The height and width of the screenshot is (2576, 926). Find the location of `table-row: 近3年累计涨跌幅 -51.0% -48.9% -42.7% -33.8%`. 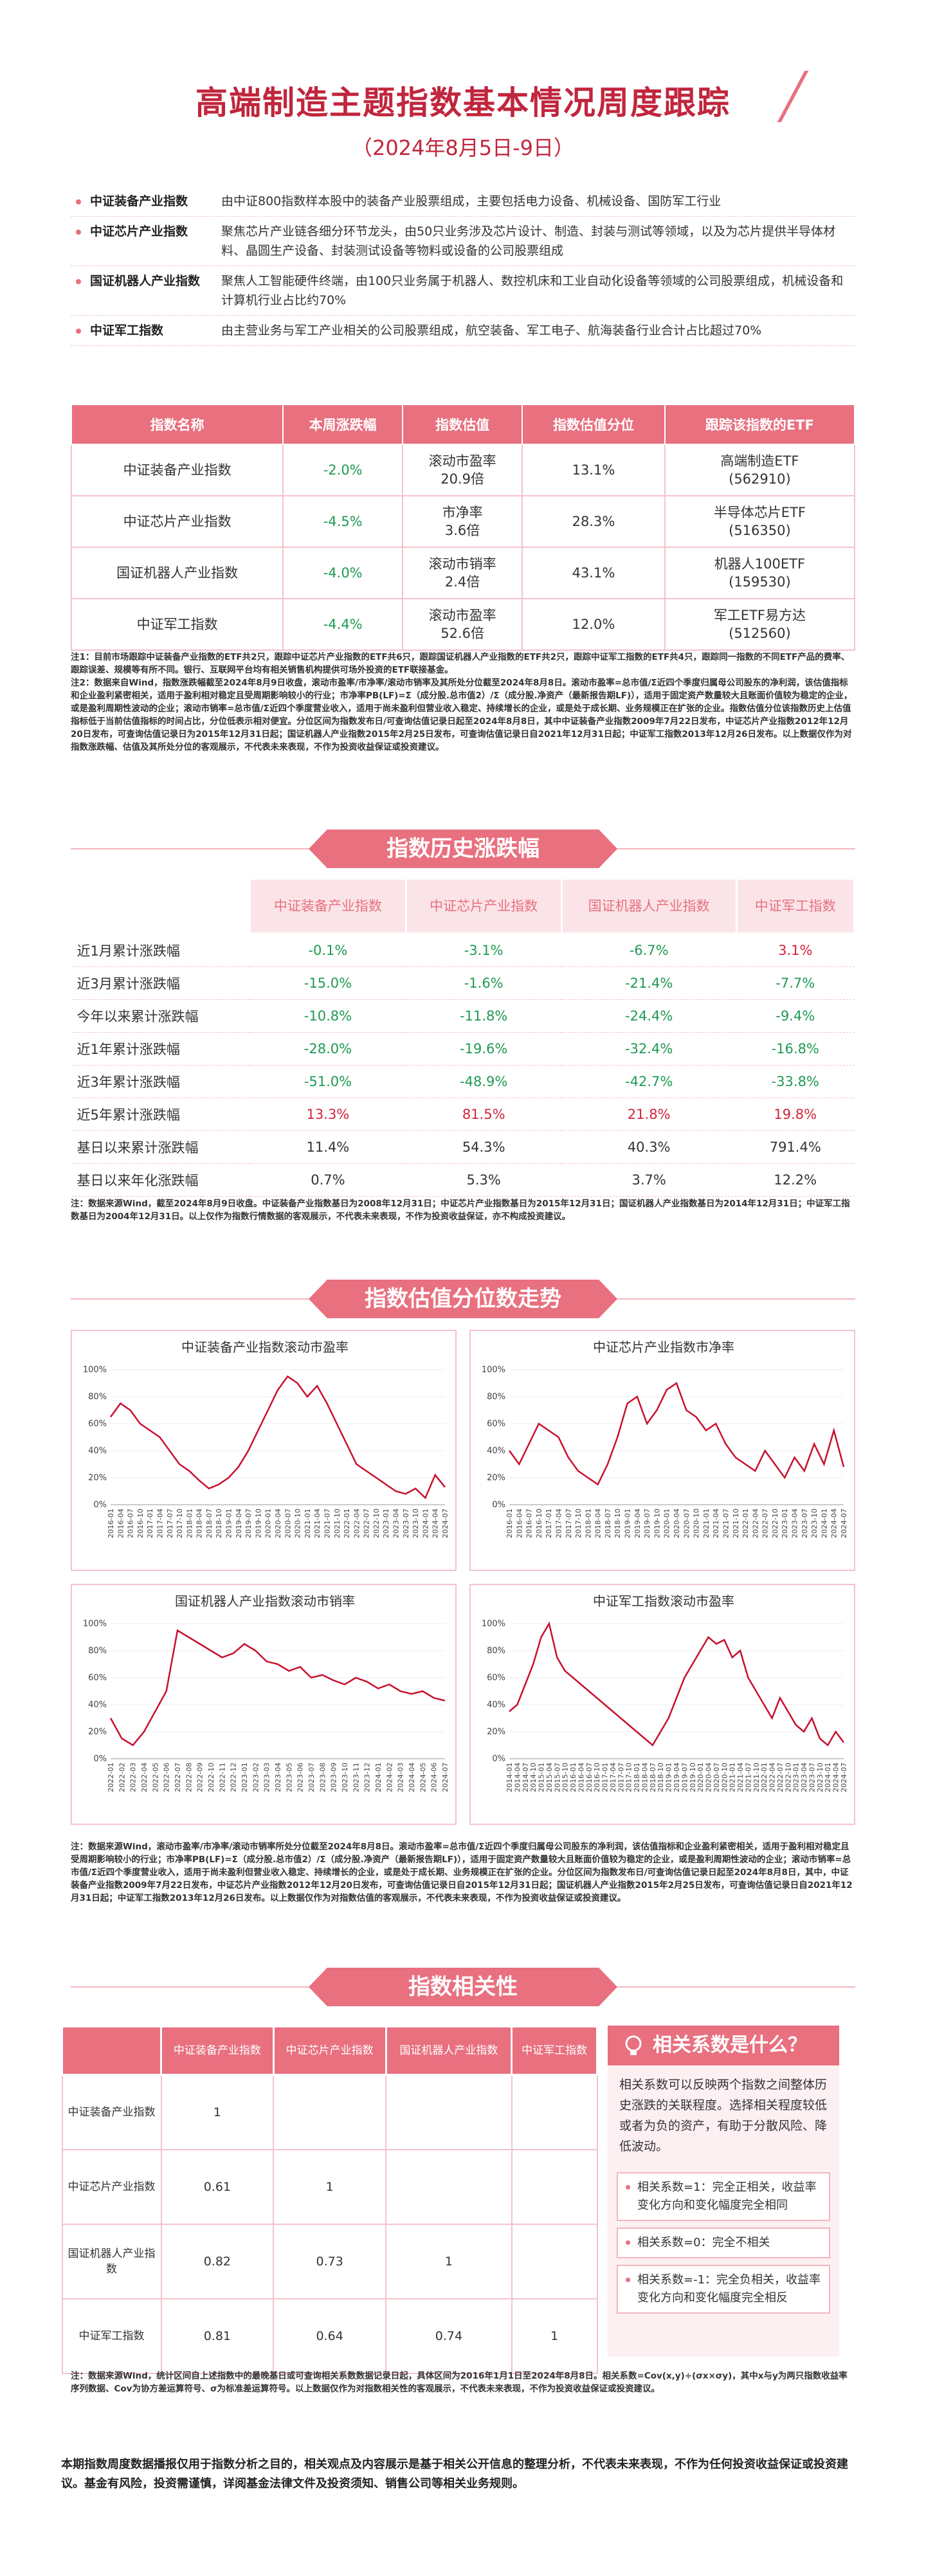

table-row: 近3年累计涨跌幅 -51.0% -48.9% -42.7% -33.8% is located at coordinates (463, 1081).